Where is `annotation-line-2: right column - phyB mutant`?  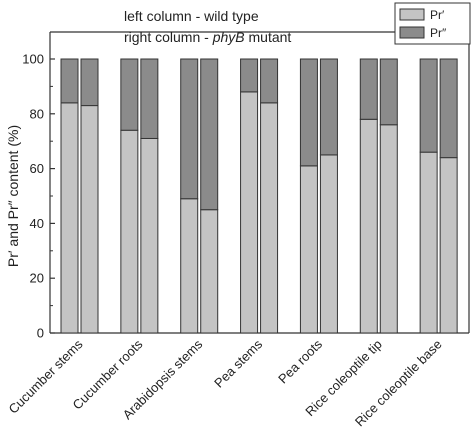
annotation-line-2: right column - phyB mutant is located at coordinates (207, 37).